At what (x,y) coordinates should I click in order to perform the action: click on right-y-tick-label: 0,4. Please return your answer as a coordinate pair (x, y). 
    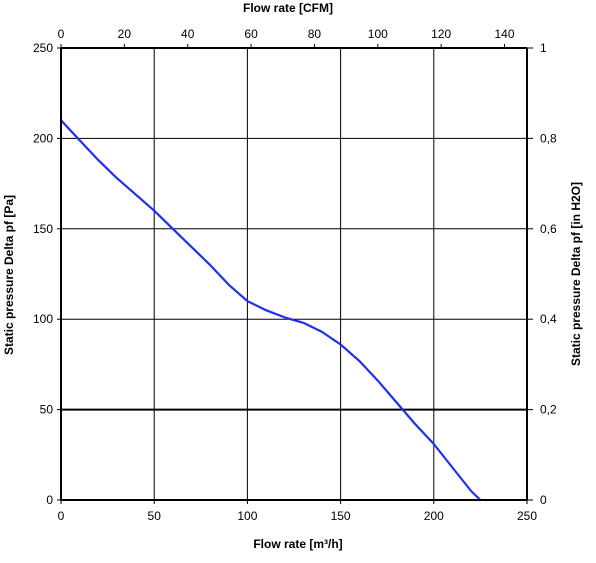
    Looking at the image, I should click on (548, 319).